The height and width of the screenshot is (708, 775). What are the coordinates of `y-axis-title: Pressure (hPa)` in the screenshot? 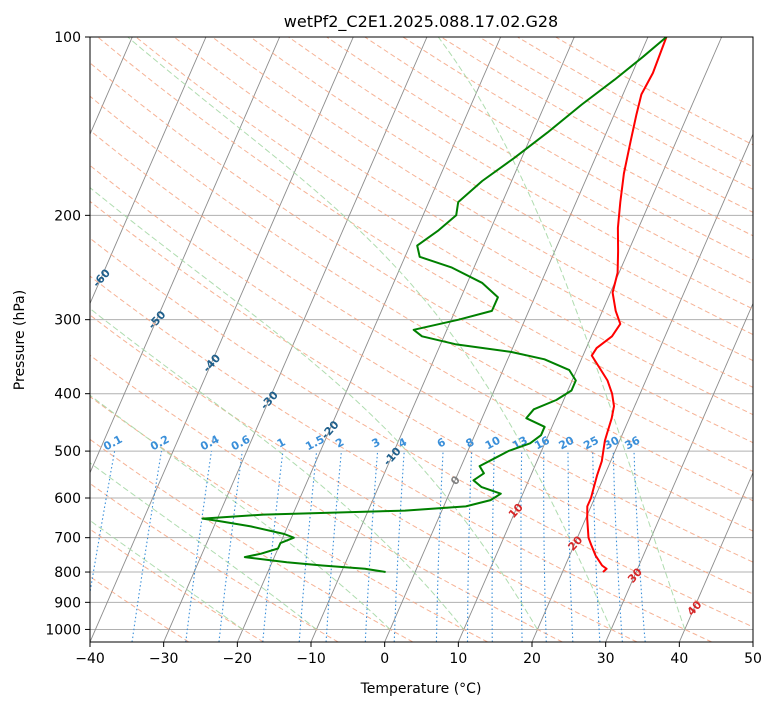 It's located at (20, 340).